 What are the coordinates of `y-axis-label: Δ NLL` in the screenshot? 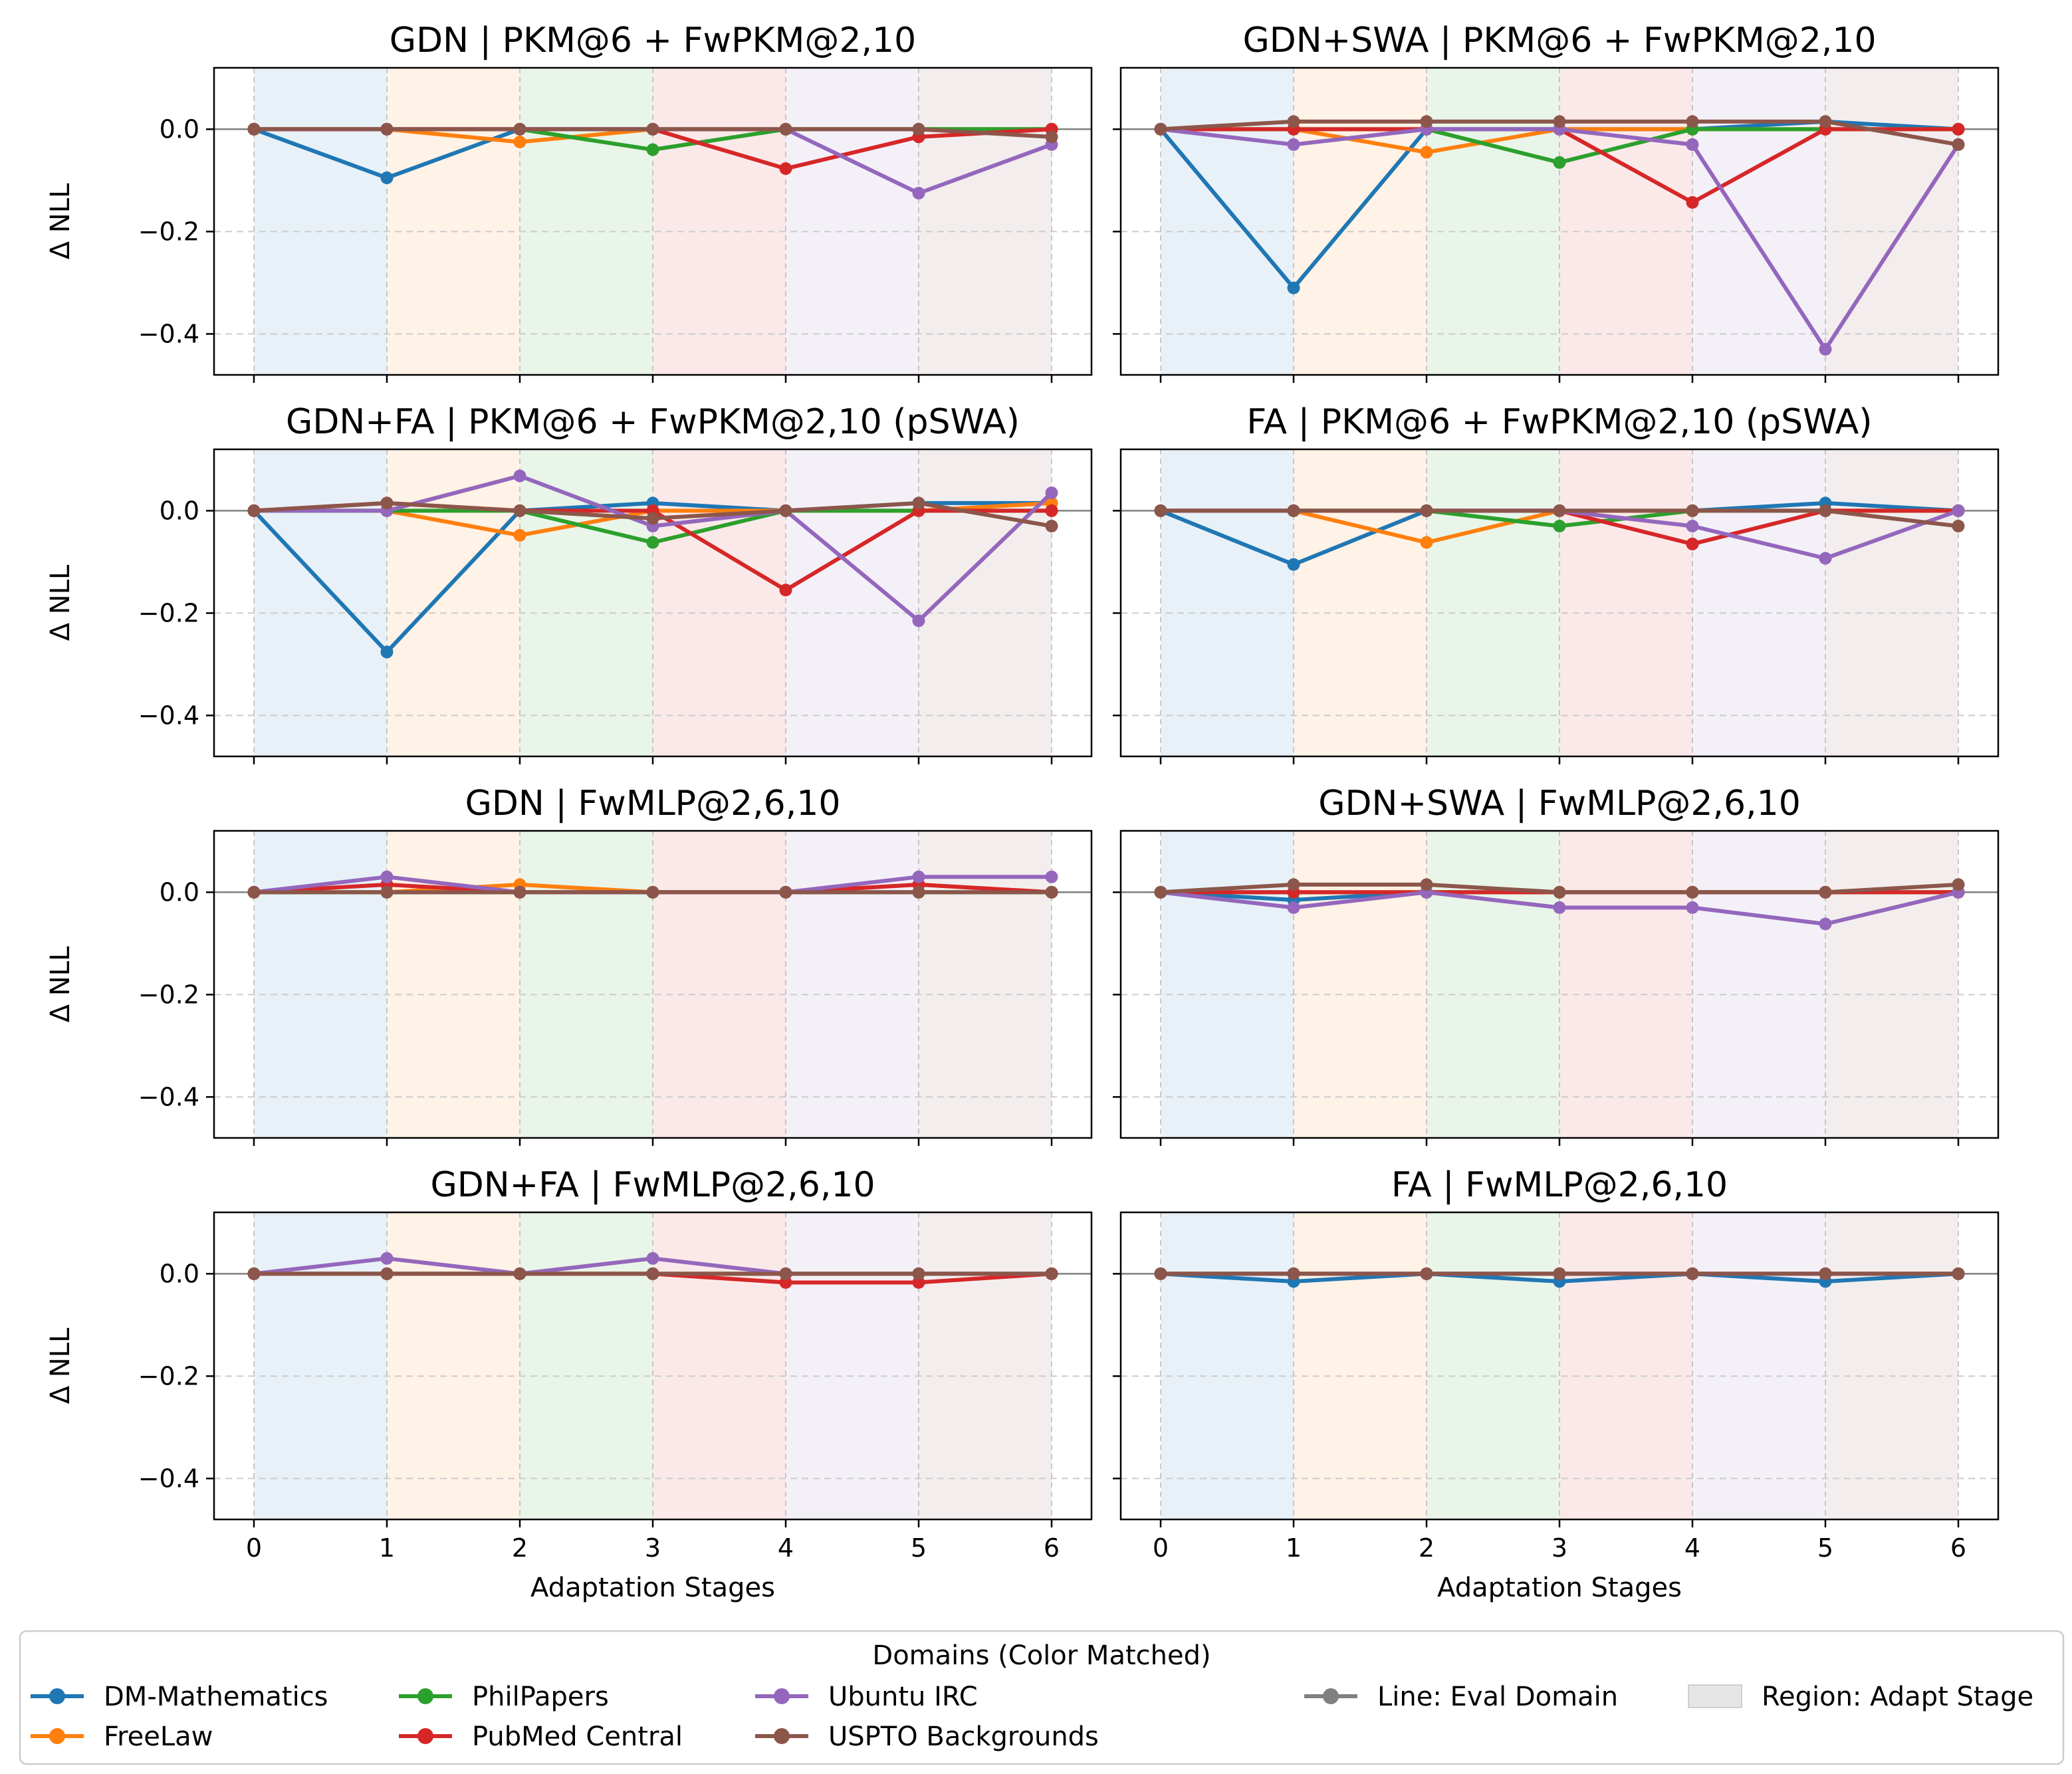 It's located at (60, 221).